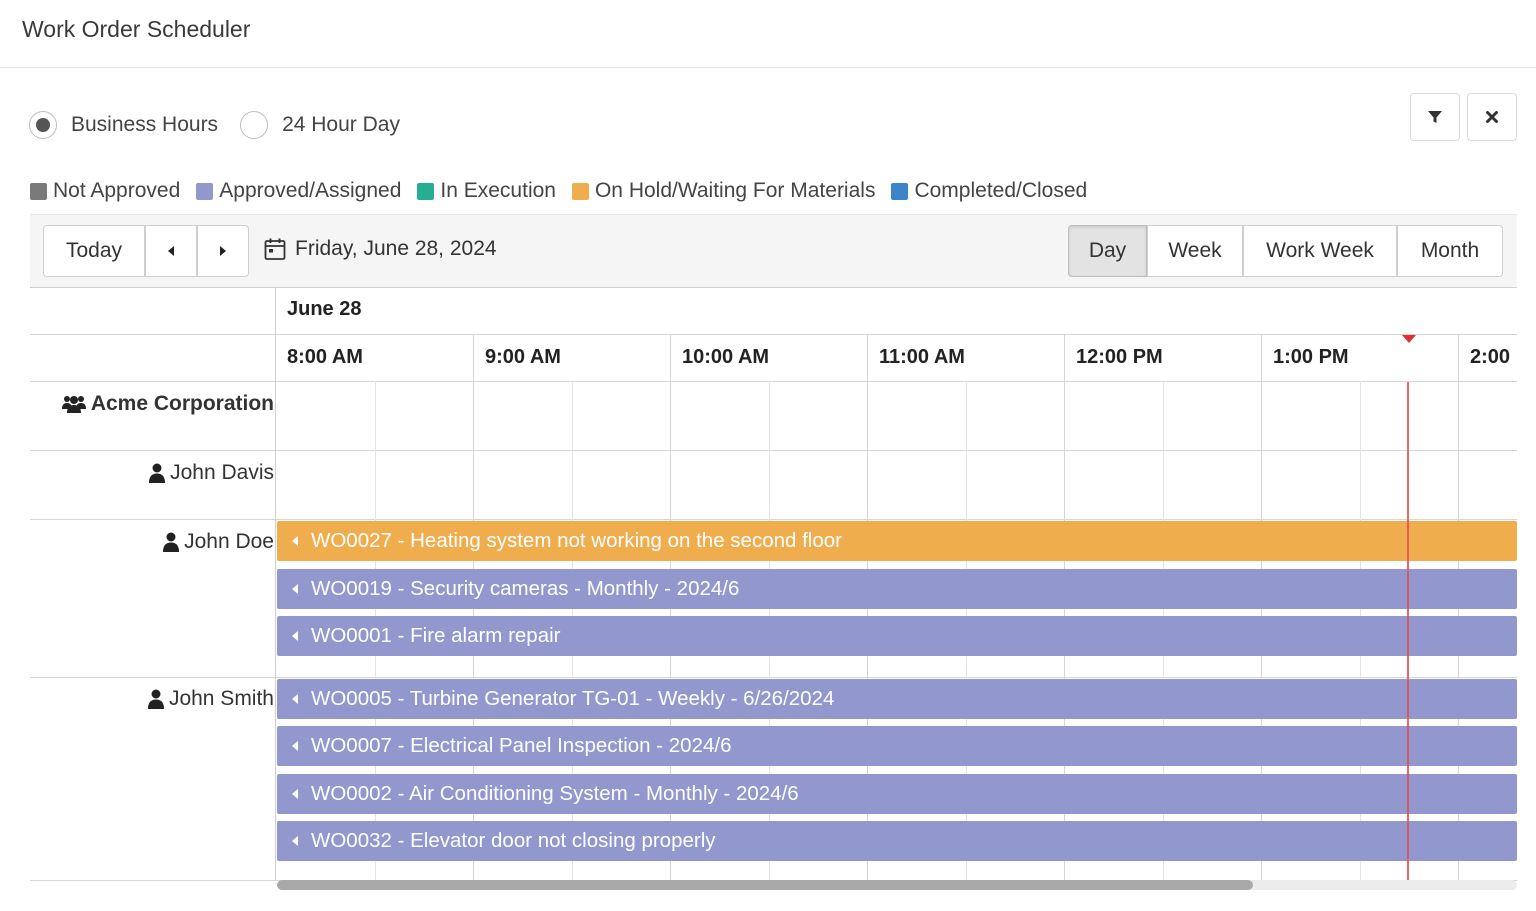 This screenshot has width=1536, height=911. I want to click on close-button, so click(1492, 117).